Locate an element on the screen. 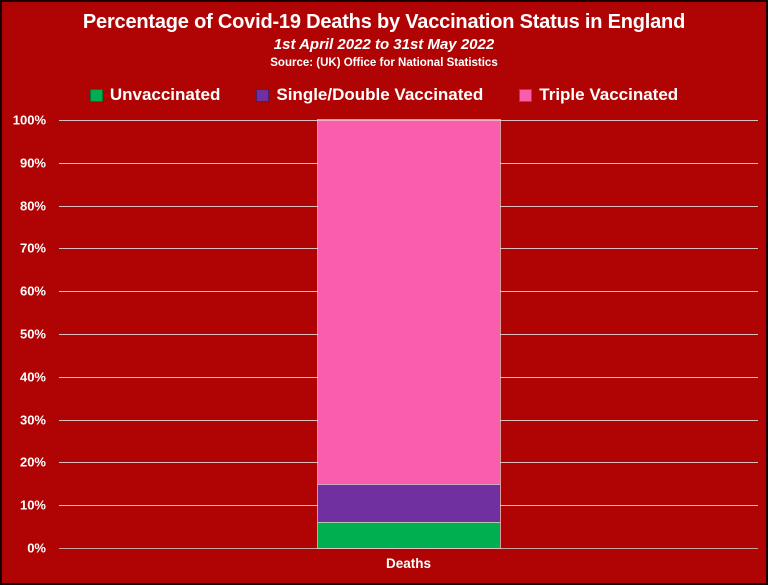  legend-swatch-pink-icon is located at coordinates (526, 95).